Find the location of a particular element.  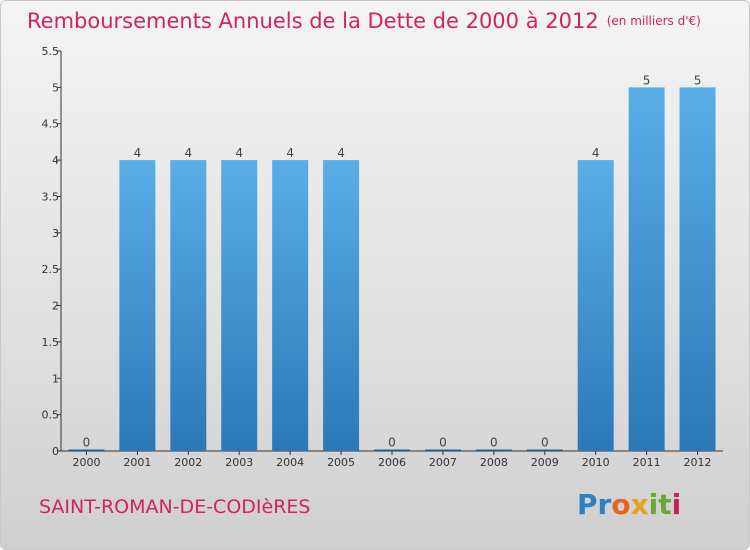

proxiti-logo: Proxiti is located at coordinates (629, 504).